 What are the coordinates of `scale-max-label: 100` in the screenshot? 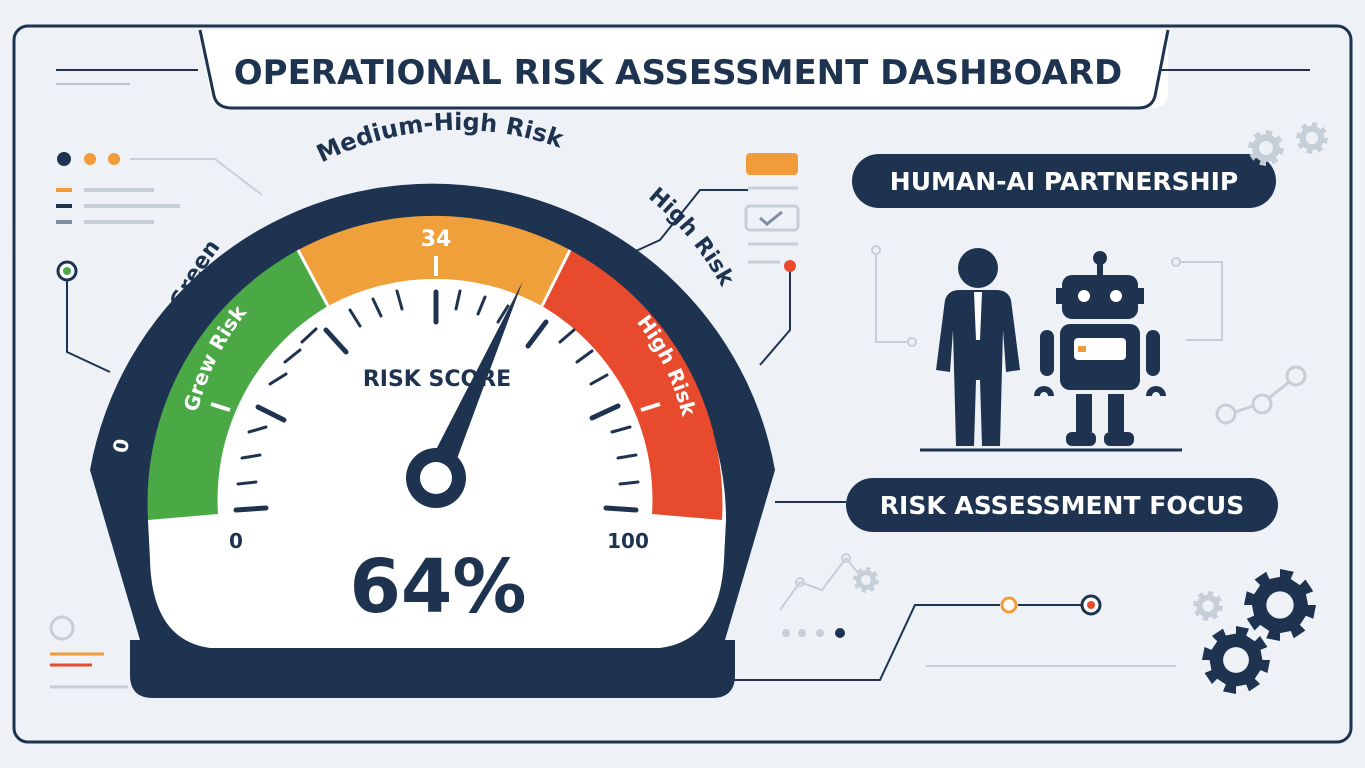 It's located at (628, 541).